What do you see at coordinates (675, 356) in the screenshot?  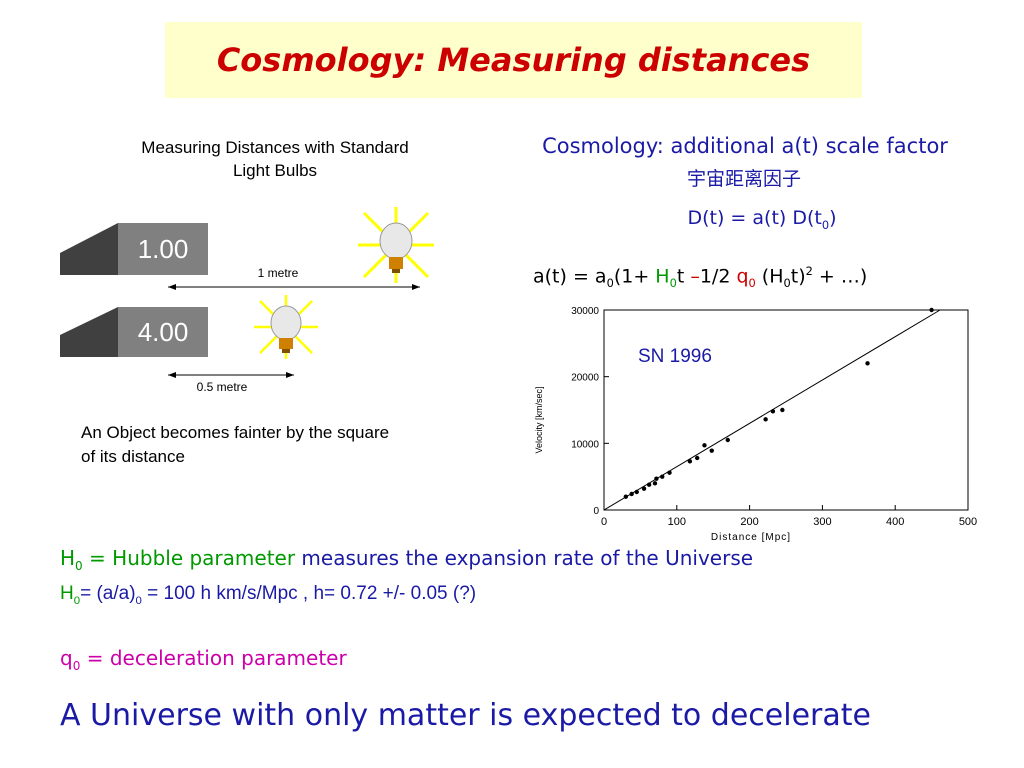 I see `chart-annotation: SN 1996` at bounding box center [675, 356].